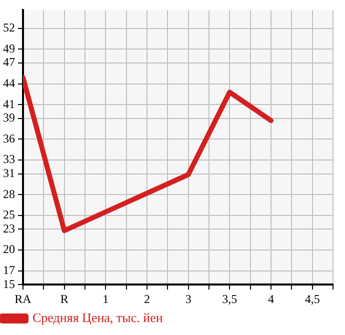 Image resolution: width=345 pixels, height=335 pixels. Describe the element at coordinates (105, 299) in the screenshot. I see `x-tick-label: 1` at that location.